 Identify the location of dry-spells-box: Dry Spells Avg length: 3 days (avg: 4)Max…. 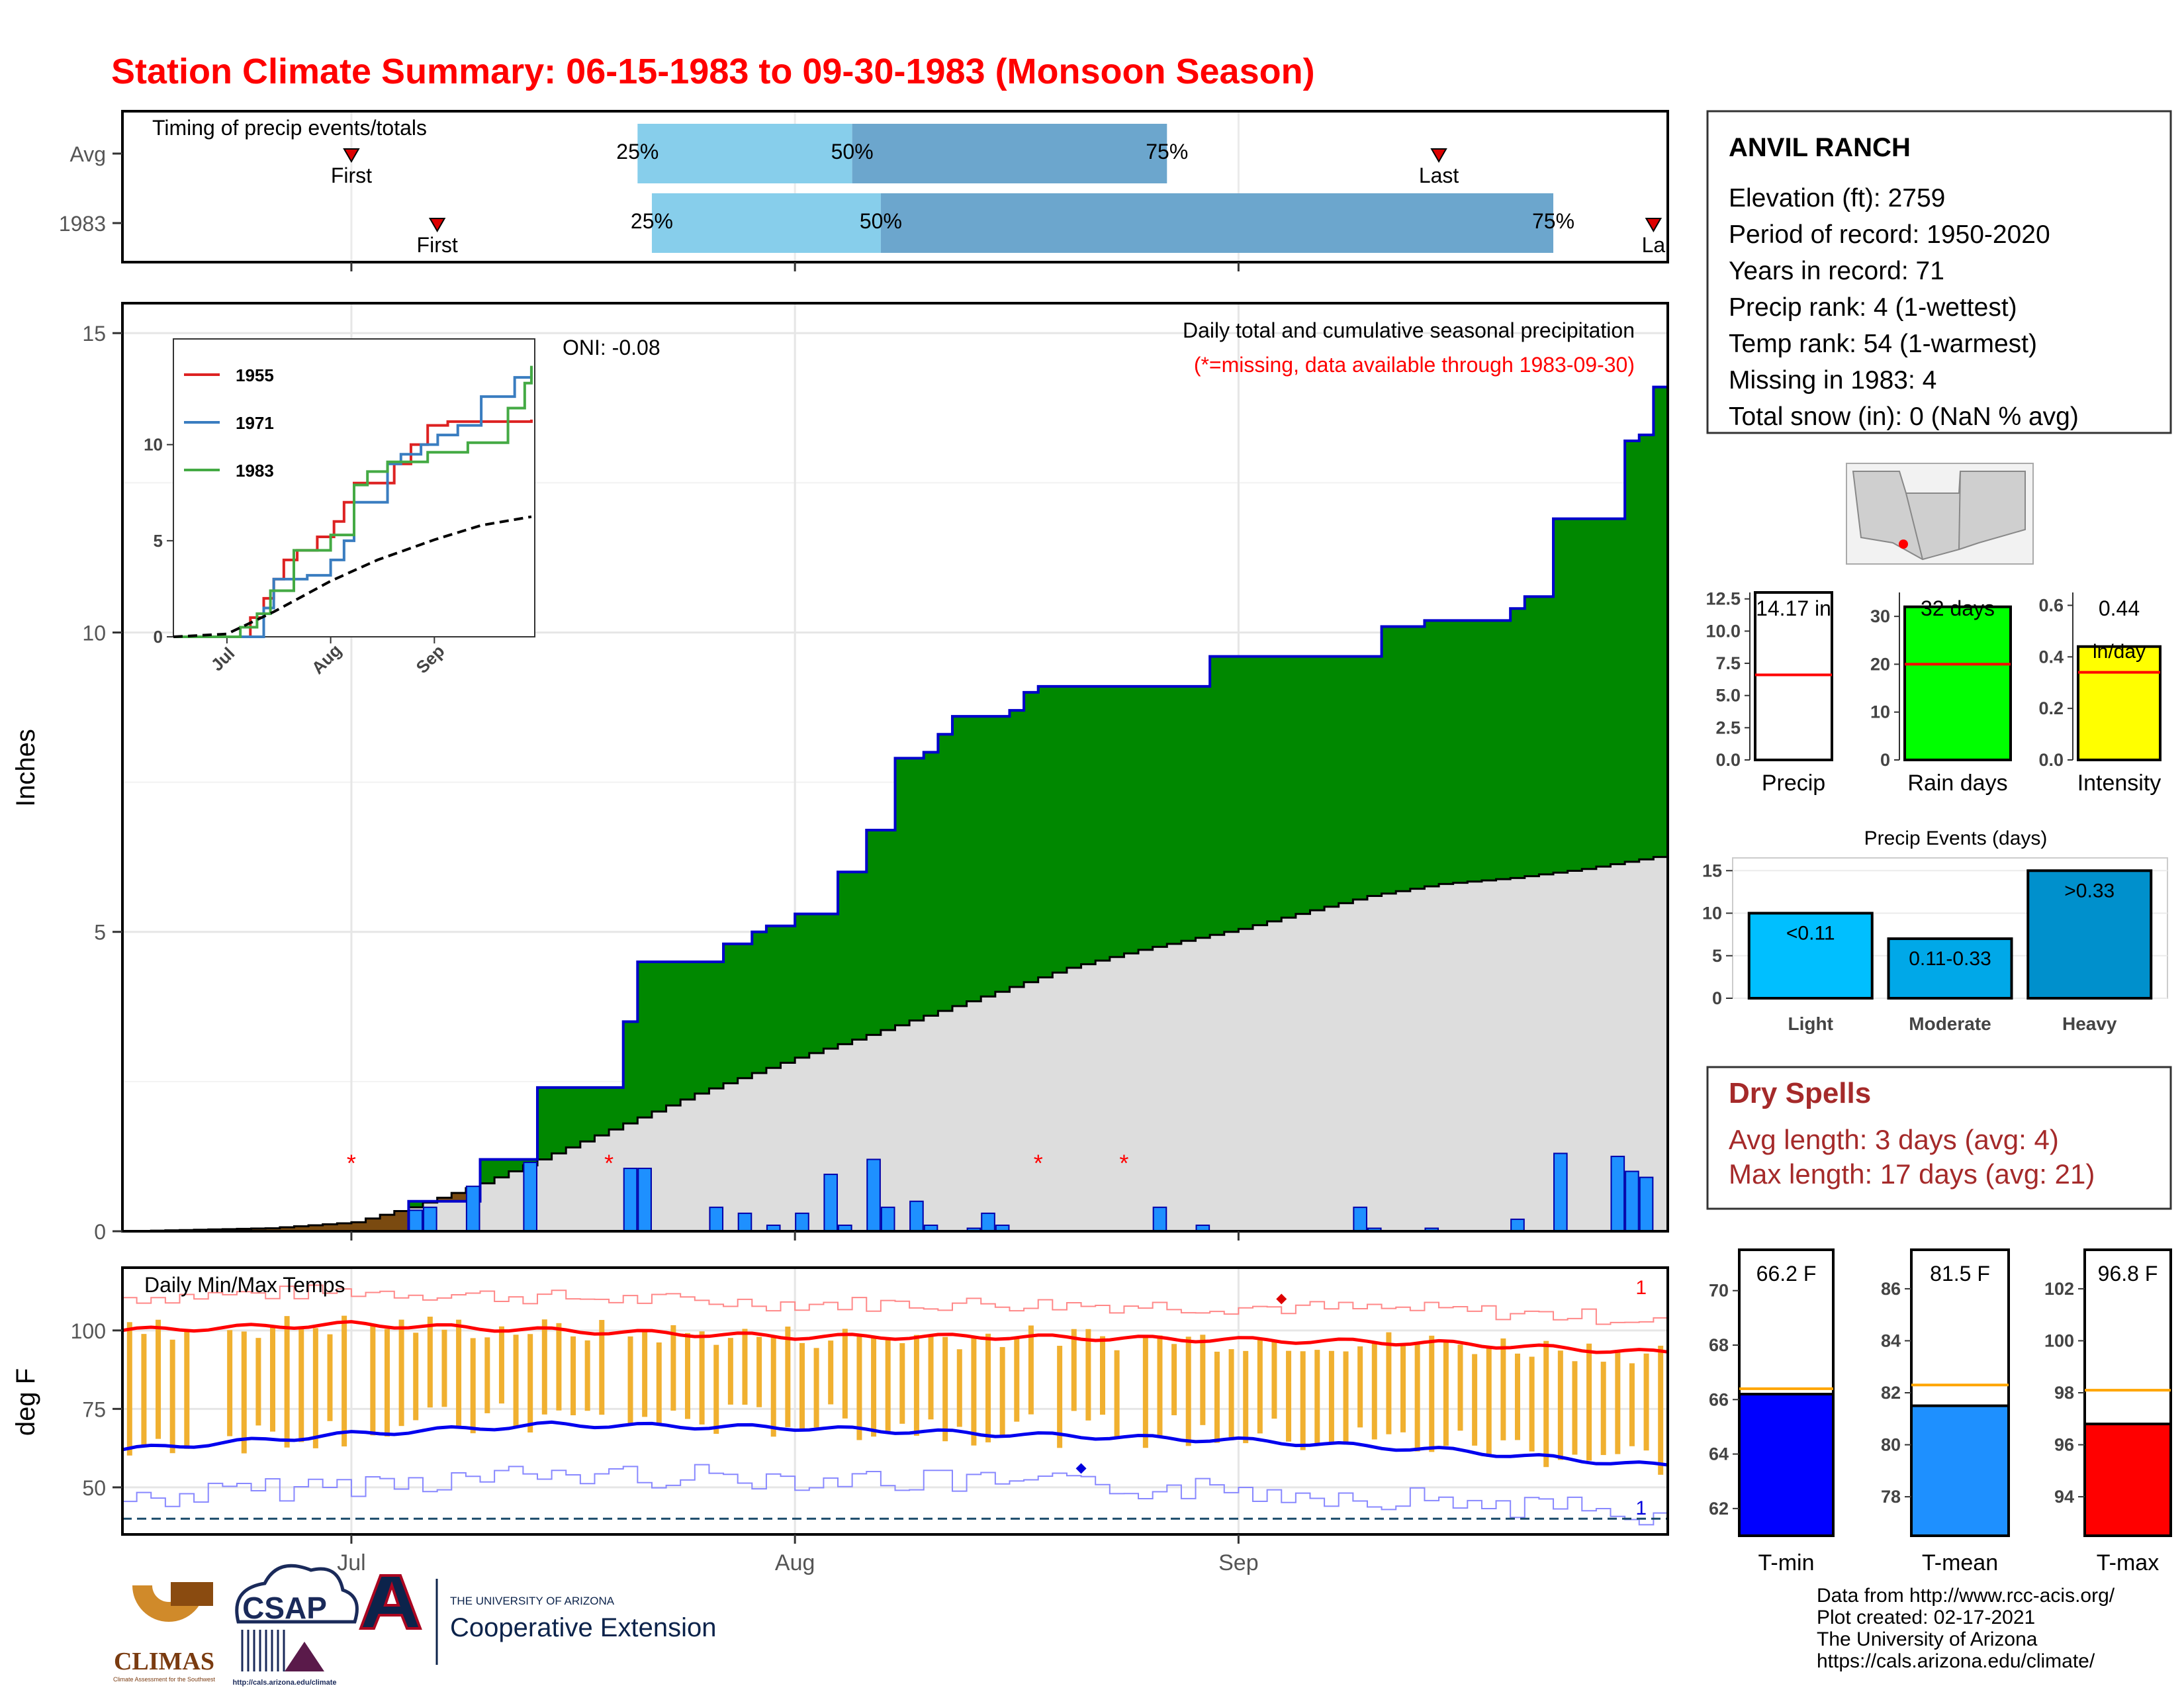
(1939, 1138).